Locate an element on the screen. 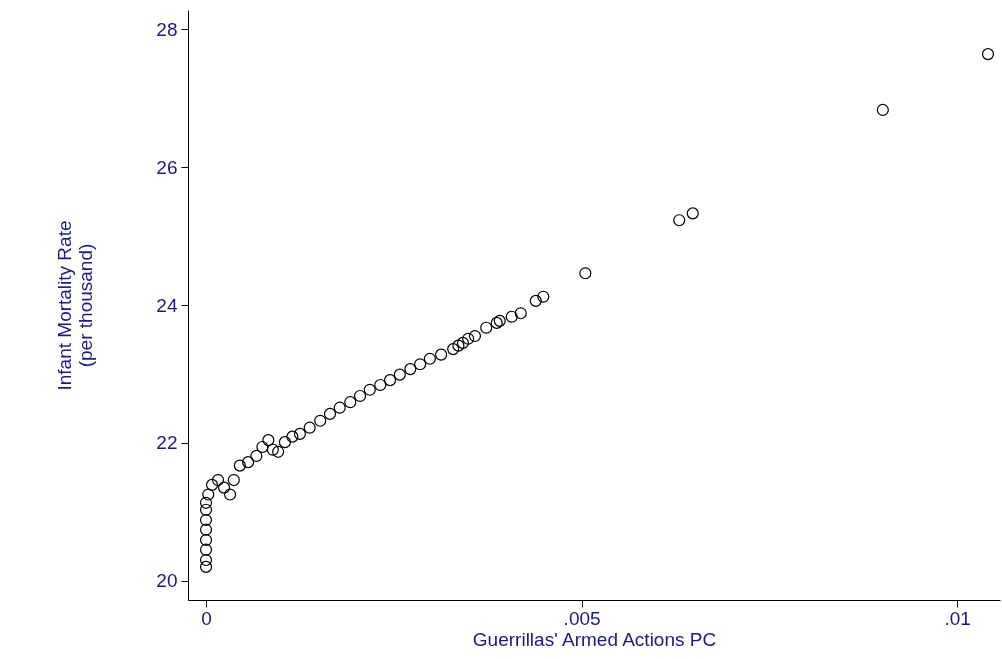 The height and width of the screenshot is (659, 1002). y-tick-label: 20 is located at coordinates (167, 581).